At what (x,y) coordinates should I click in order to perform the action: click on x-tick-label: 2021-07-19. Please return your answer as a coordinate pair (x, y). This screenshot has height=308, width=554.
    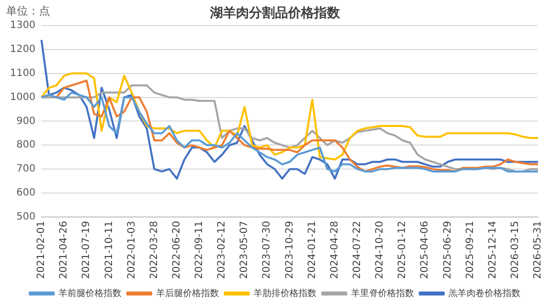
    Looking at the image, I should click on (86, 250).